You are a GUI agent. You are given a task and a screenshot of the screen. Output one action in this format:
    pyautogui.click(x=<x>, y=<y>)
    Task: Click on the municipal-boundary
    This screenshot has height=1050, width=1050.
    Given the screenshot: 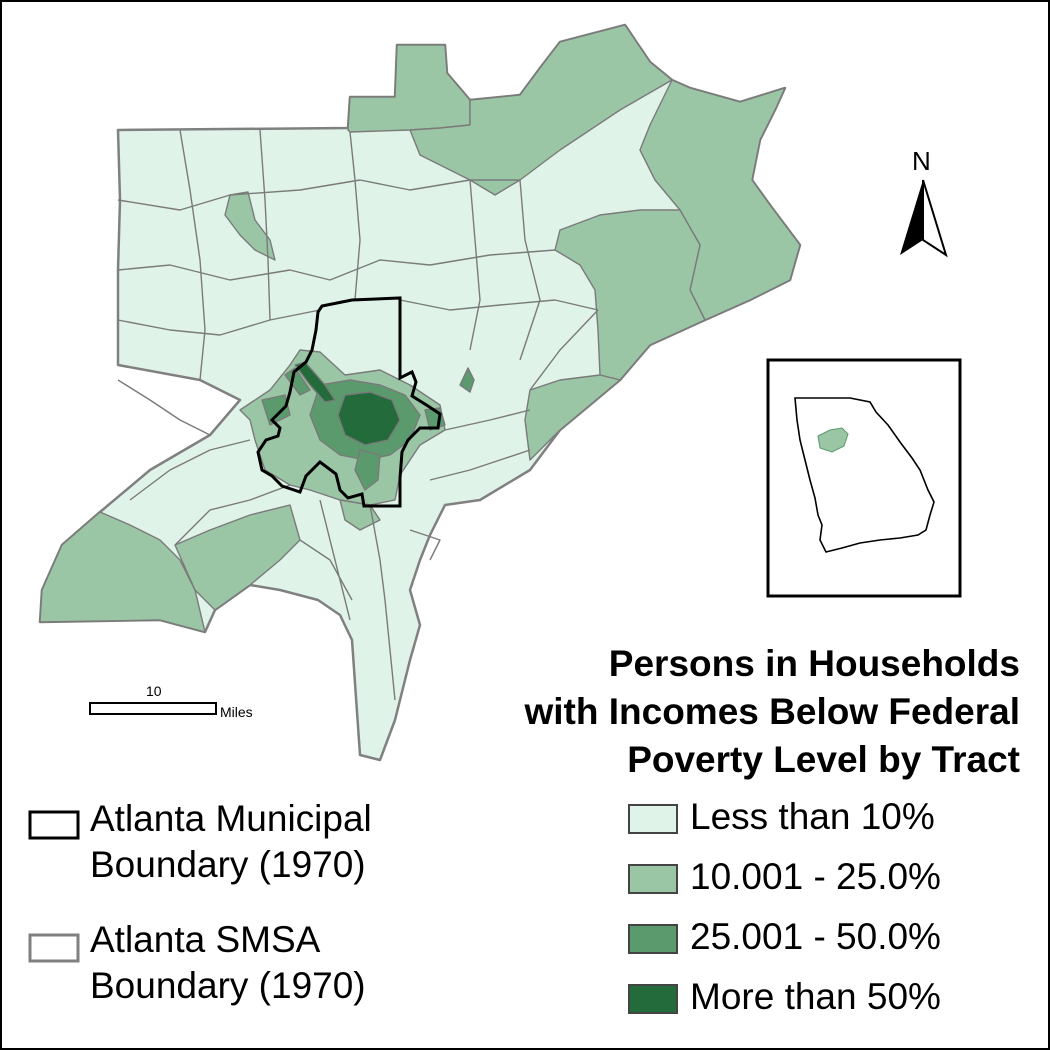 What is the action you would take?
    pyautogui.click(x=349, y=402)
    